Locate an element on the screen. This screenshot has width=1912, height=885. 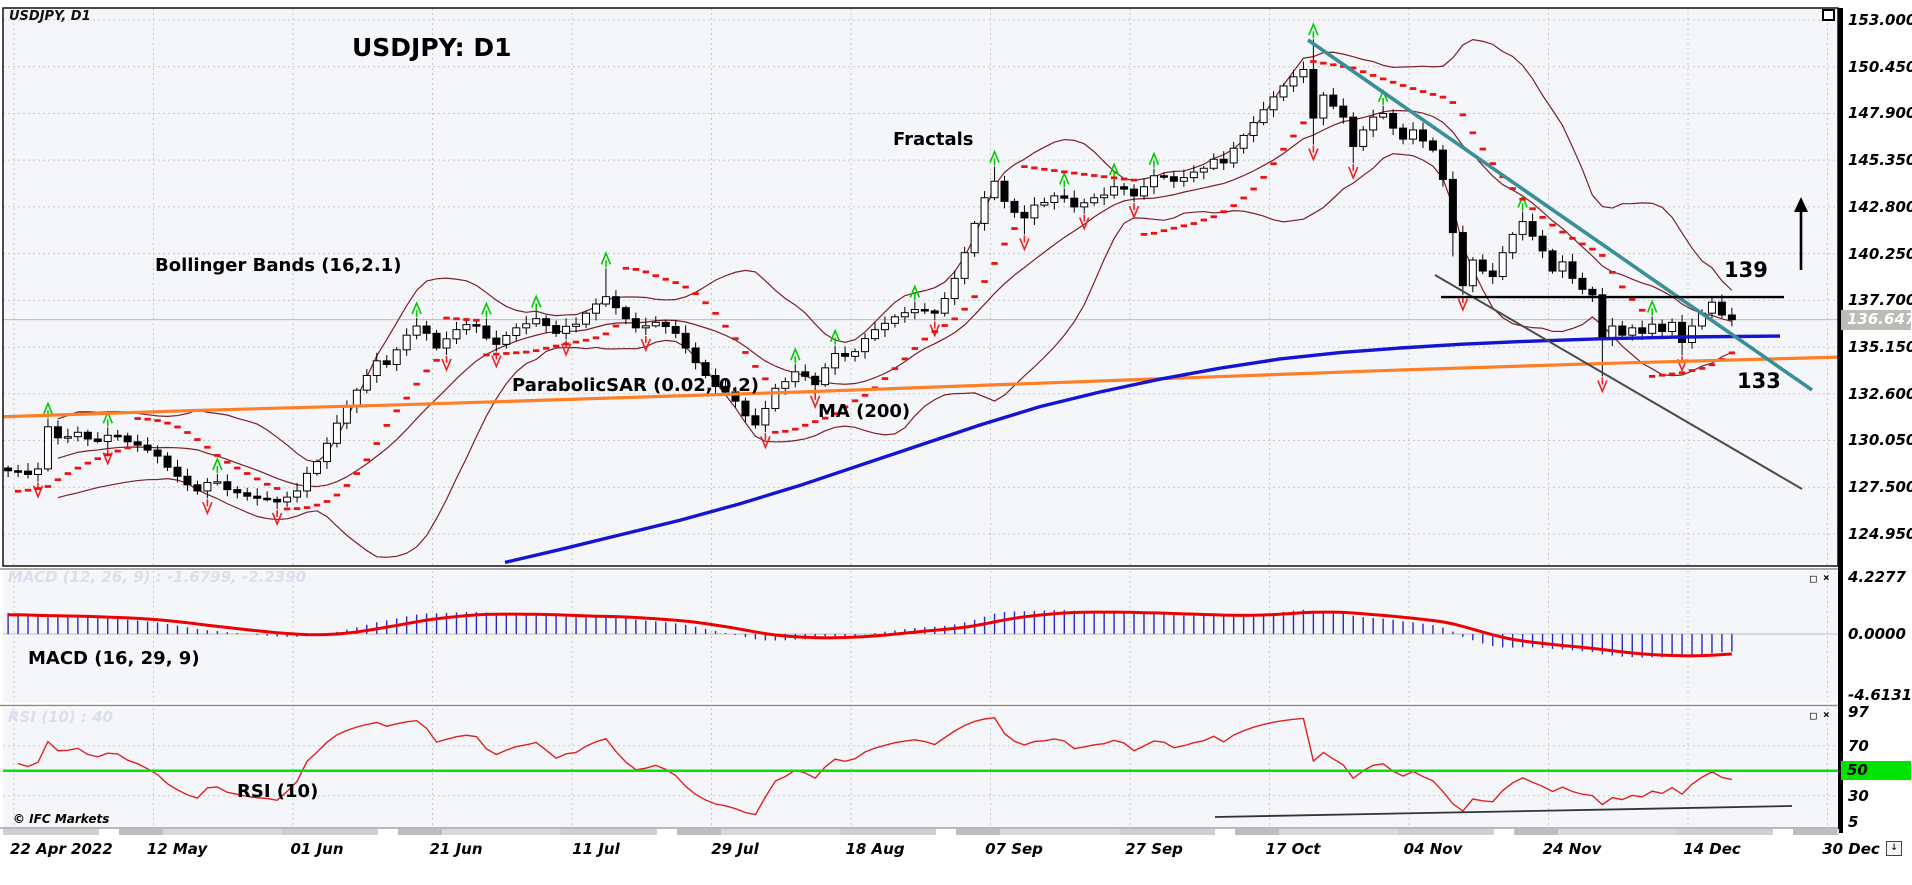
price-tick: 140.250 is located at coordinates (1880, 254).